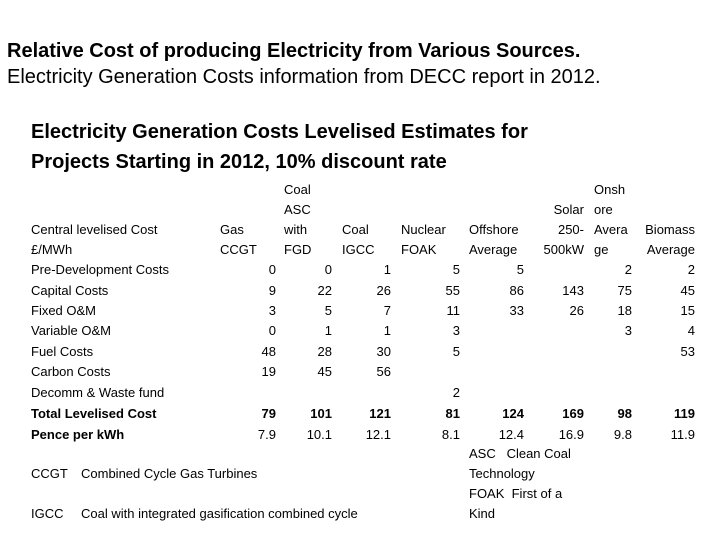 Image resolution: width=720 pixels, height=540 pixels. What do you see at coordinates (321, 413) in the screenshot?
I see `table-cell: 101` at bounding box center [321, 413].